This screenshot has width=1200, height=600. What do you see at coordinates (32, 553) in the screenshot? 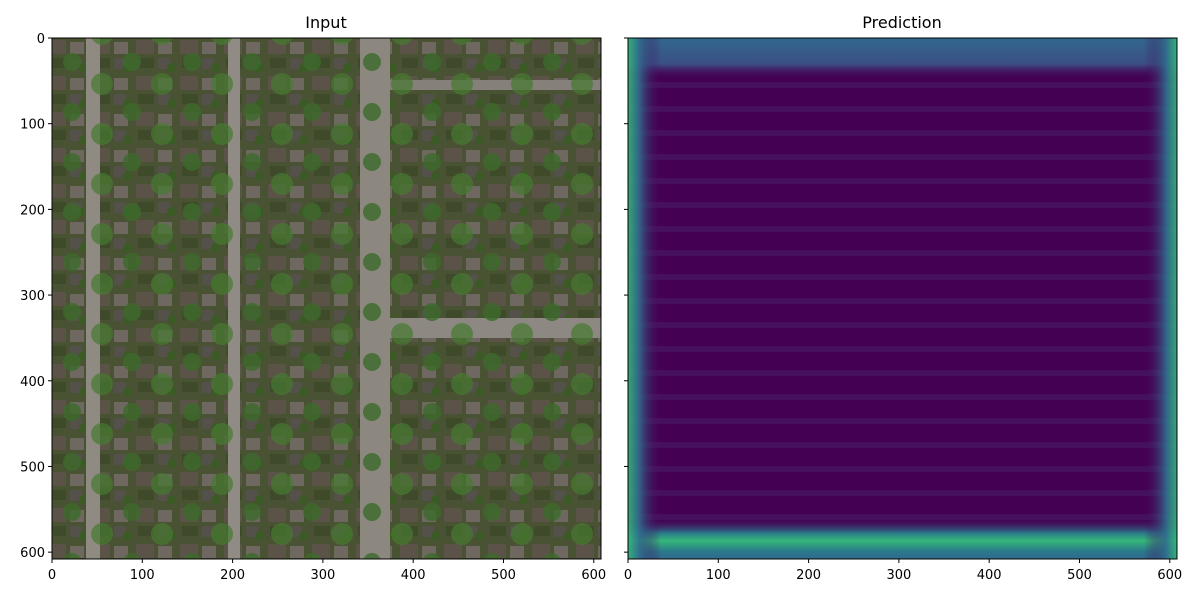
I see `input-ytick-label-600: 600` at bounding box center [32, 553].